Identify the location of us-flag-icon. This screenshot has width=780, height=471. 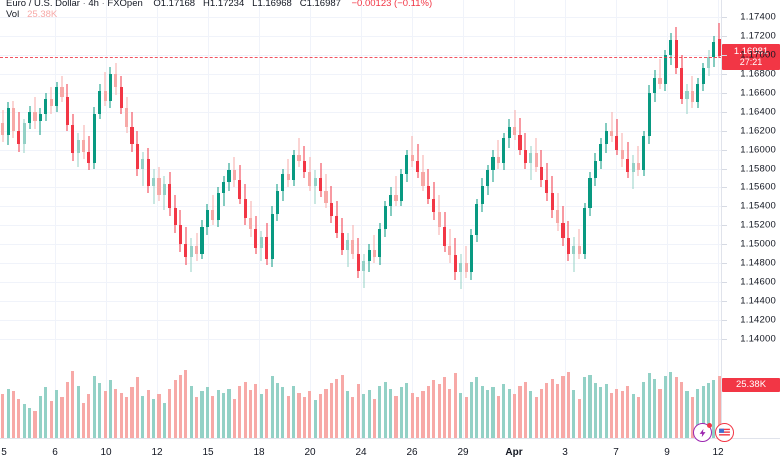
(724, 432).